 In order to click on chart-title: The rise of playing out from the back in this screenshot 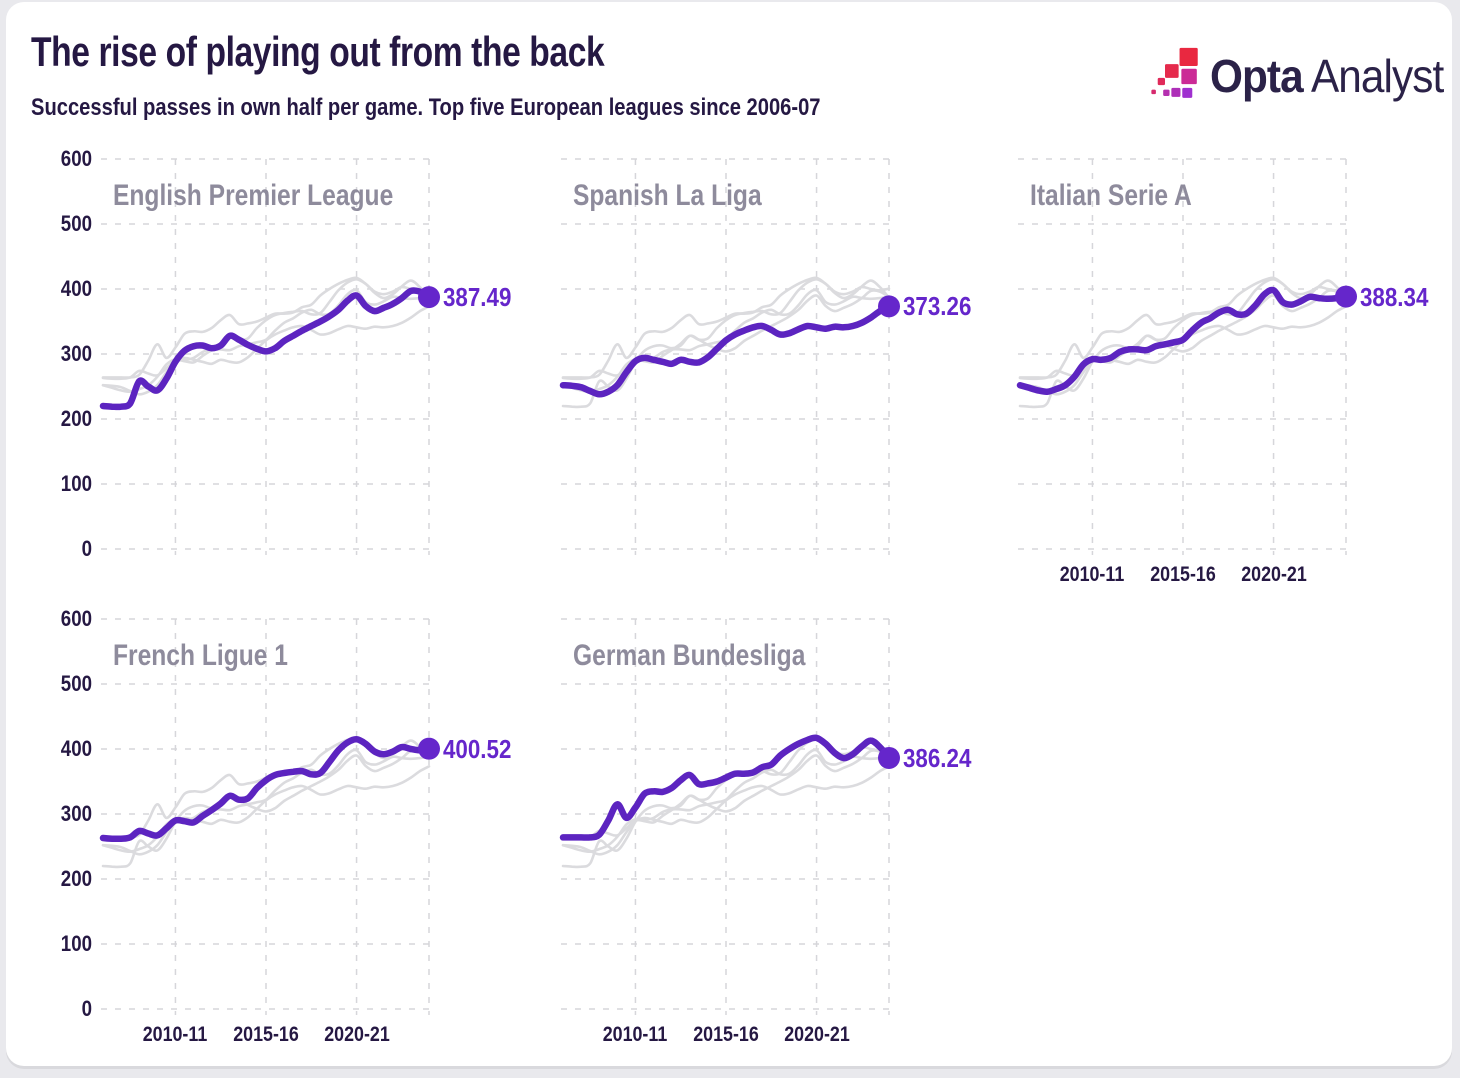, I will do `click(318, 51)`.